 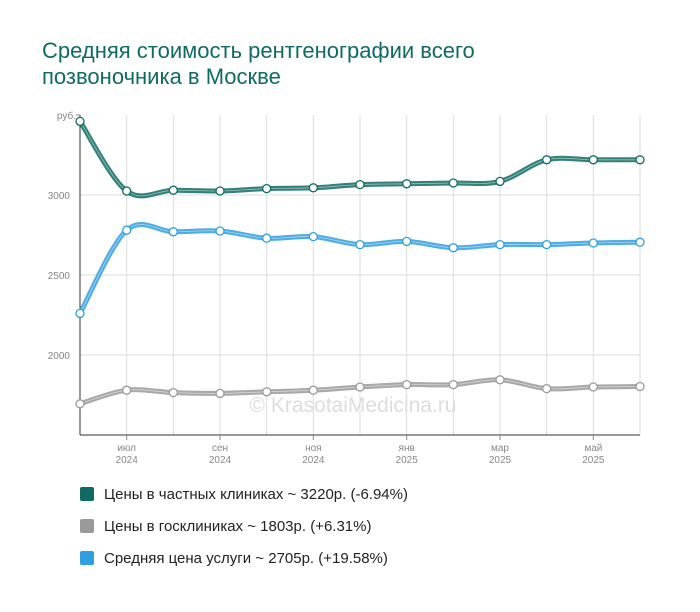 What do you see at coordinates (353, 405) in the screenshot?
I see `watermark: © KrasotaiMedicina.ru` at bounding box center [353, 405].